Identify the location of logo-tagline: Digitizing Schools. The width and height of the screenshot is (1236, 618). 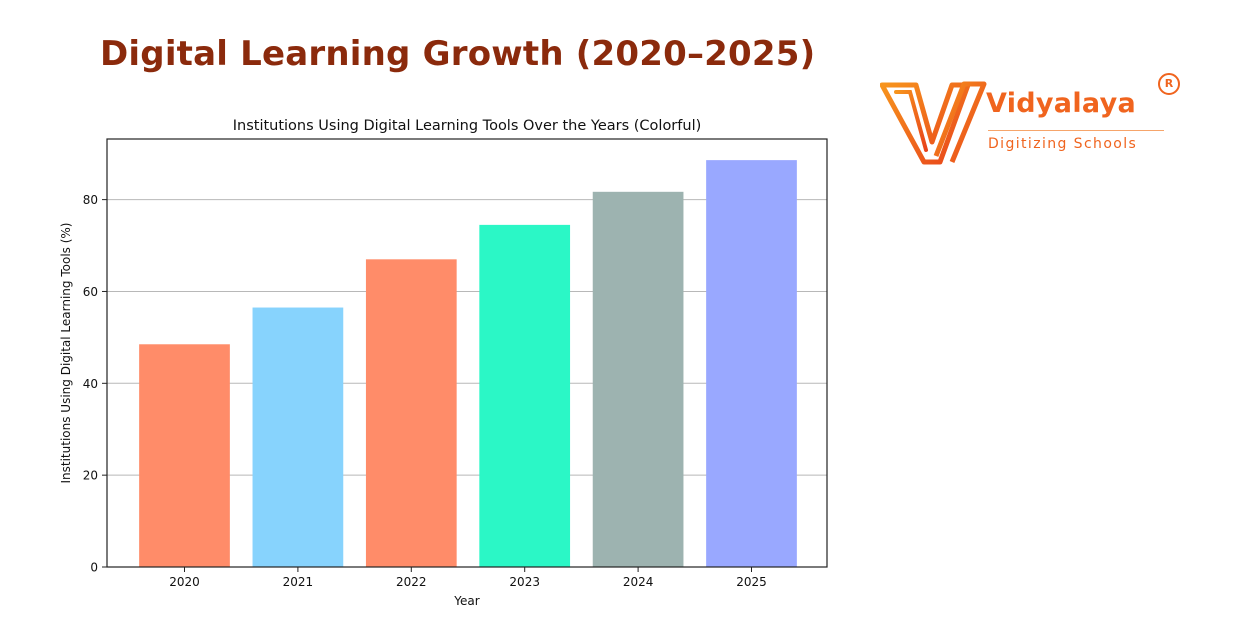
(1063, 144).